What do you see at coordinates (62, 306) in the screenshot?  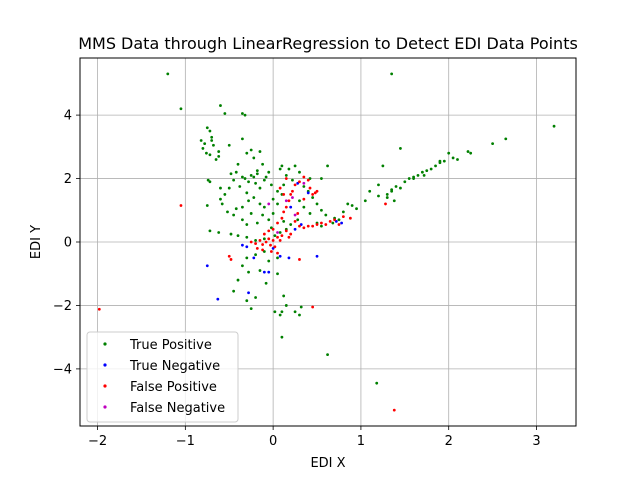 I see `y-tick-label: −2` at bounding box center [62, 306].